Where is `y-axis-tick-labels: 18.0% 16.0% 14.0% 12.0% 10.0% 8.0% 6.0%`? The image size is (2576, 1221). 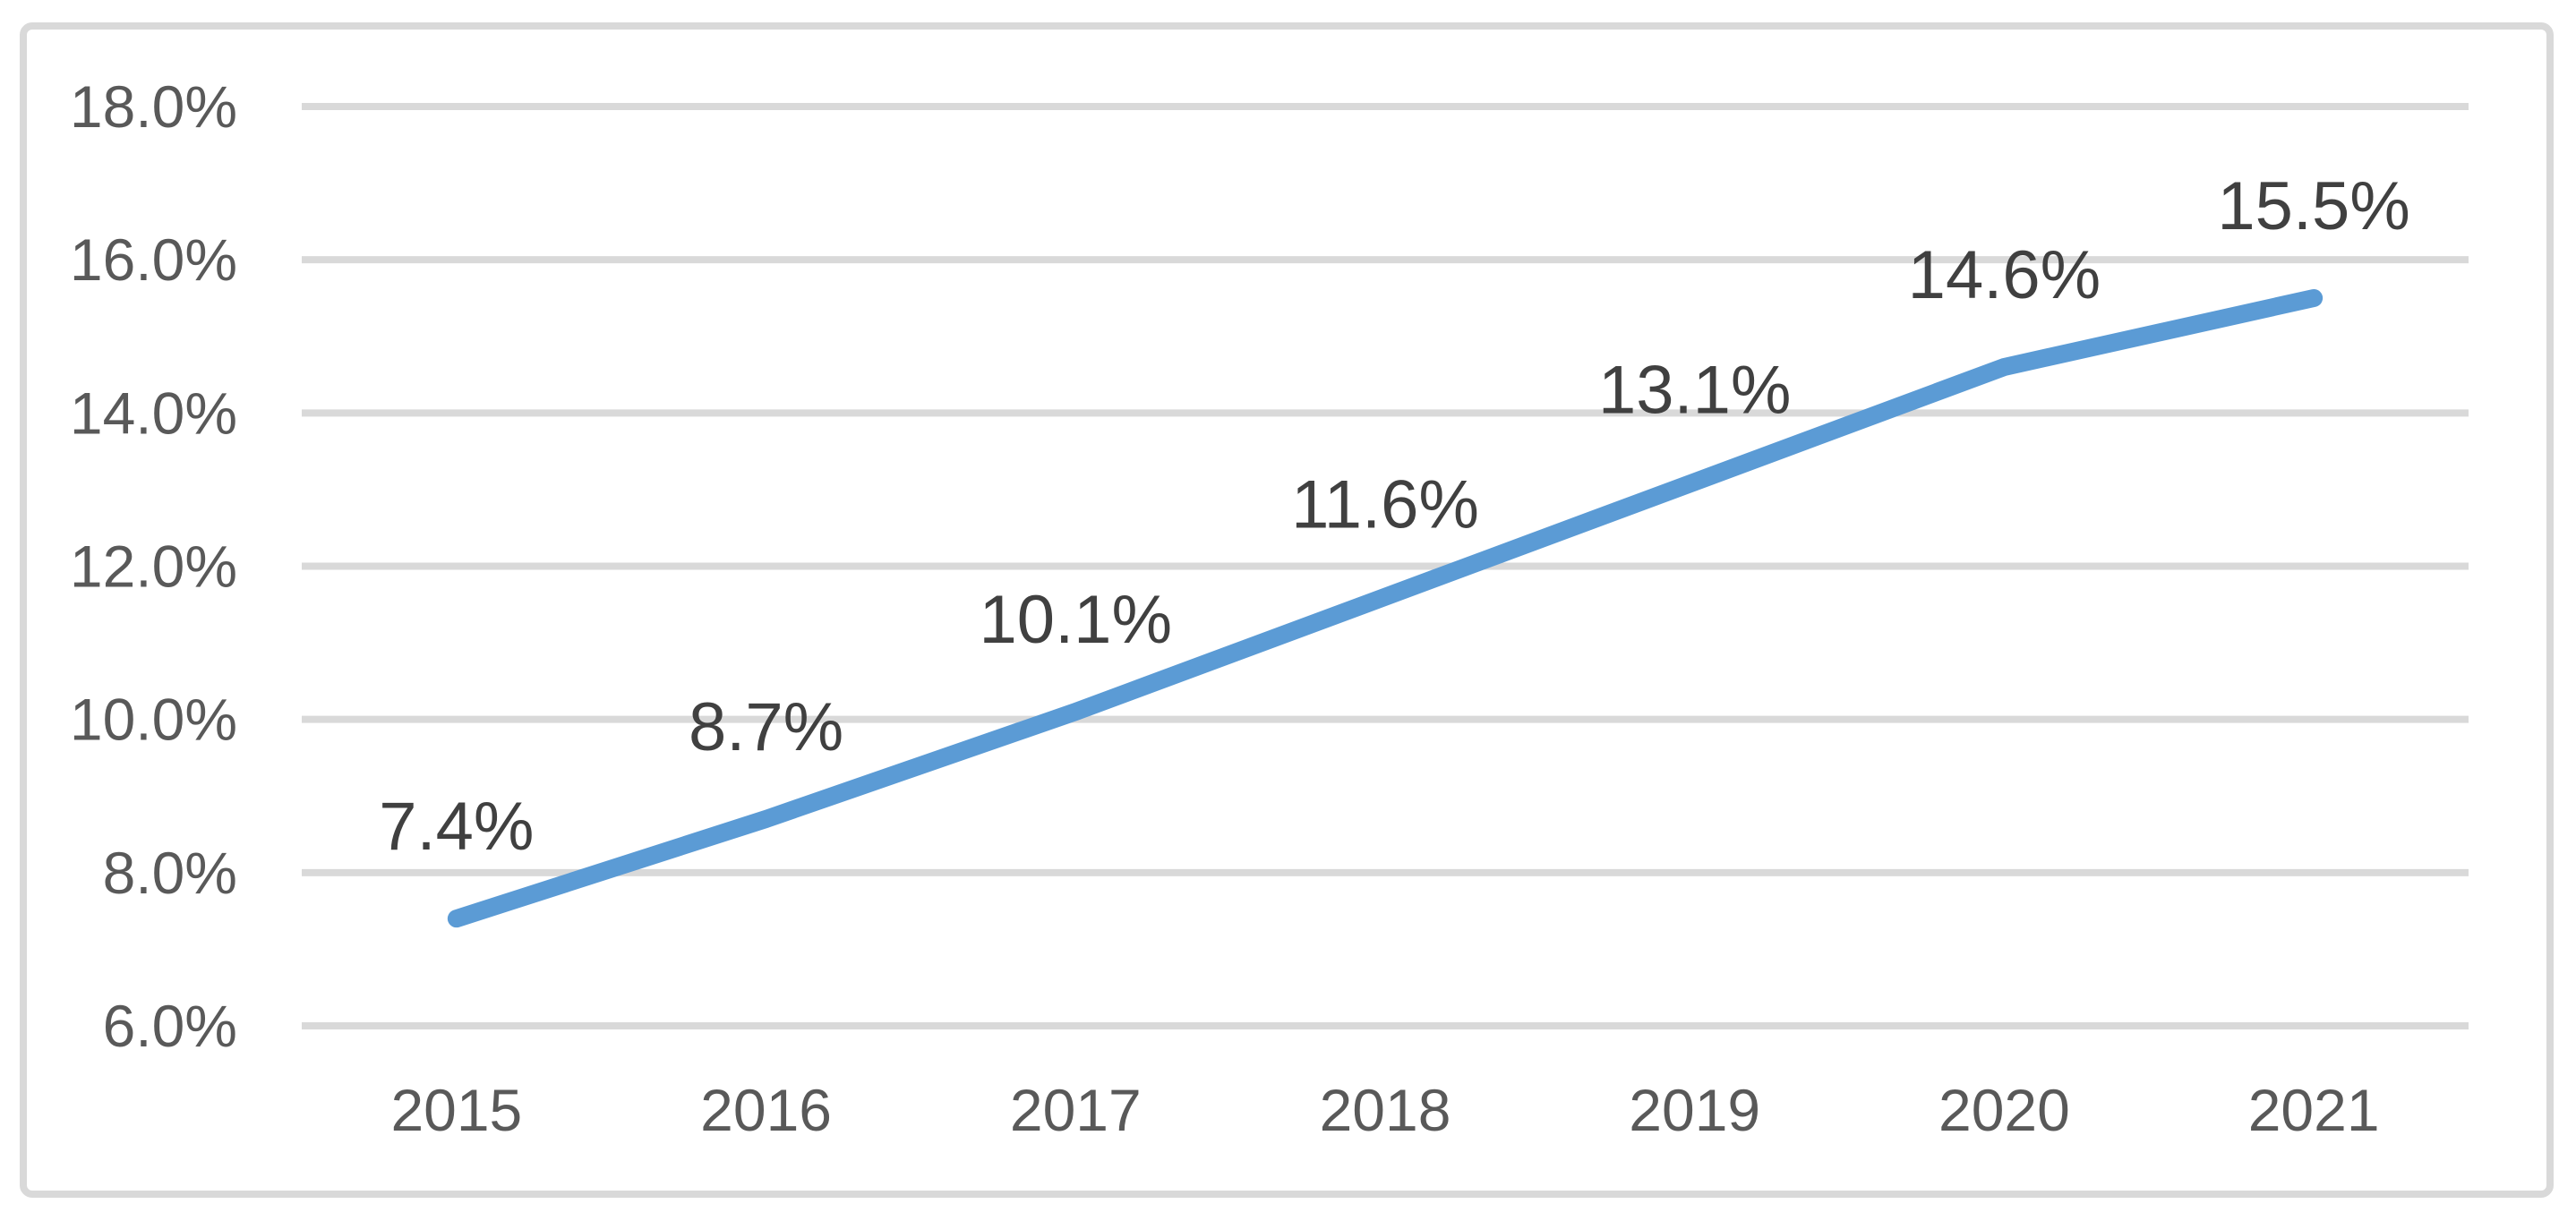
y-axis-tick-labels: 18.0% 16.0% 14.0% 12.0% 10.0% 8.0% 6.0% is located at coordinates (154, 566).